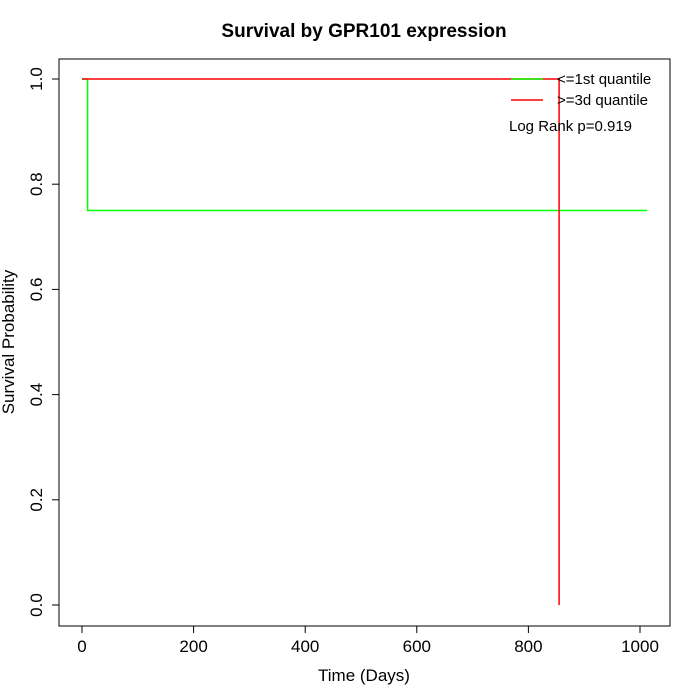 The image size is (700, 700). What do you see at coordinates (570, 126) in the screenshot?
I see `log-rank-annotation: Log Rank p=0.919` at bounding box center [570, 126].